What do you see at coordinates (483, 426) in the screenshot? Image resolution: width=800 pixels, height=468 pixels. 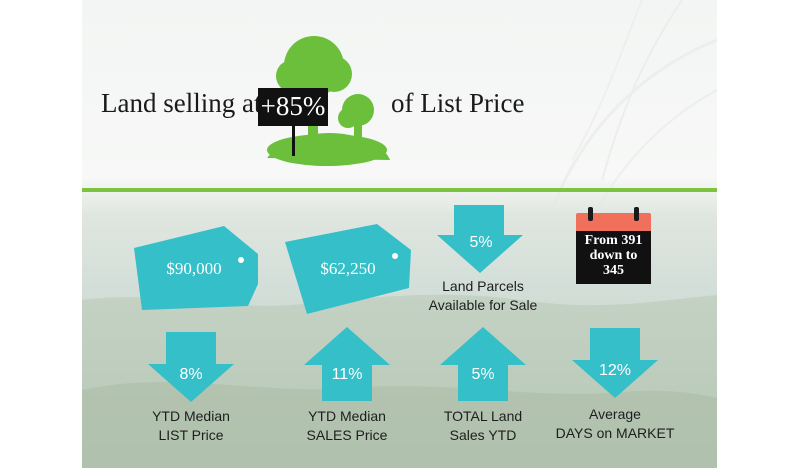 I see `stat-3-label: TOTAL Land Sales YTD` at bounding box center [483, 426].